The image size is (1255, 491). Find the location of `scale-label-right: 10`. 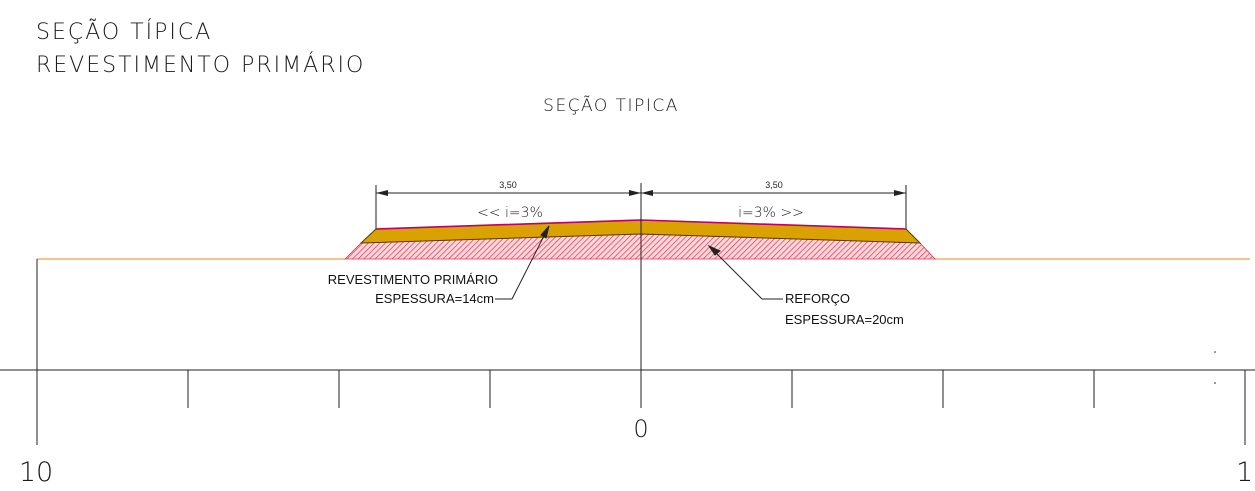

scale-label-right: 10 is located at coordinates (1245, 472).